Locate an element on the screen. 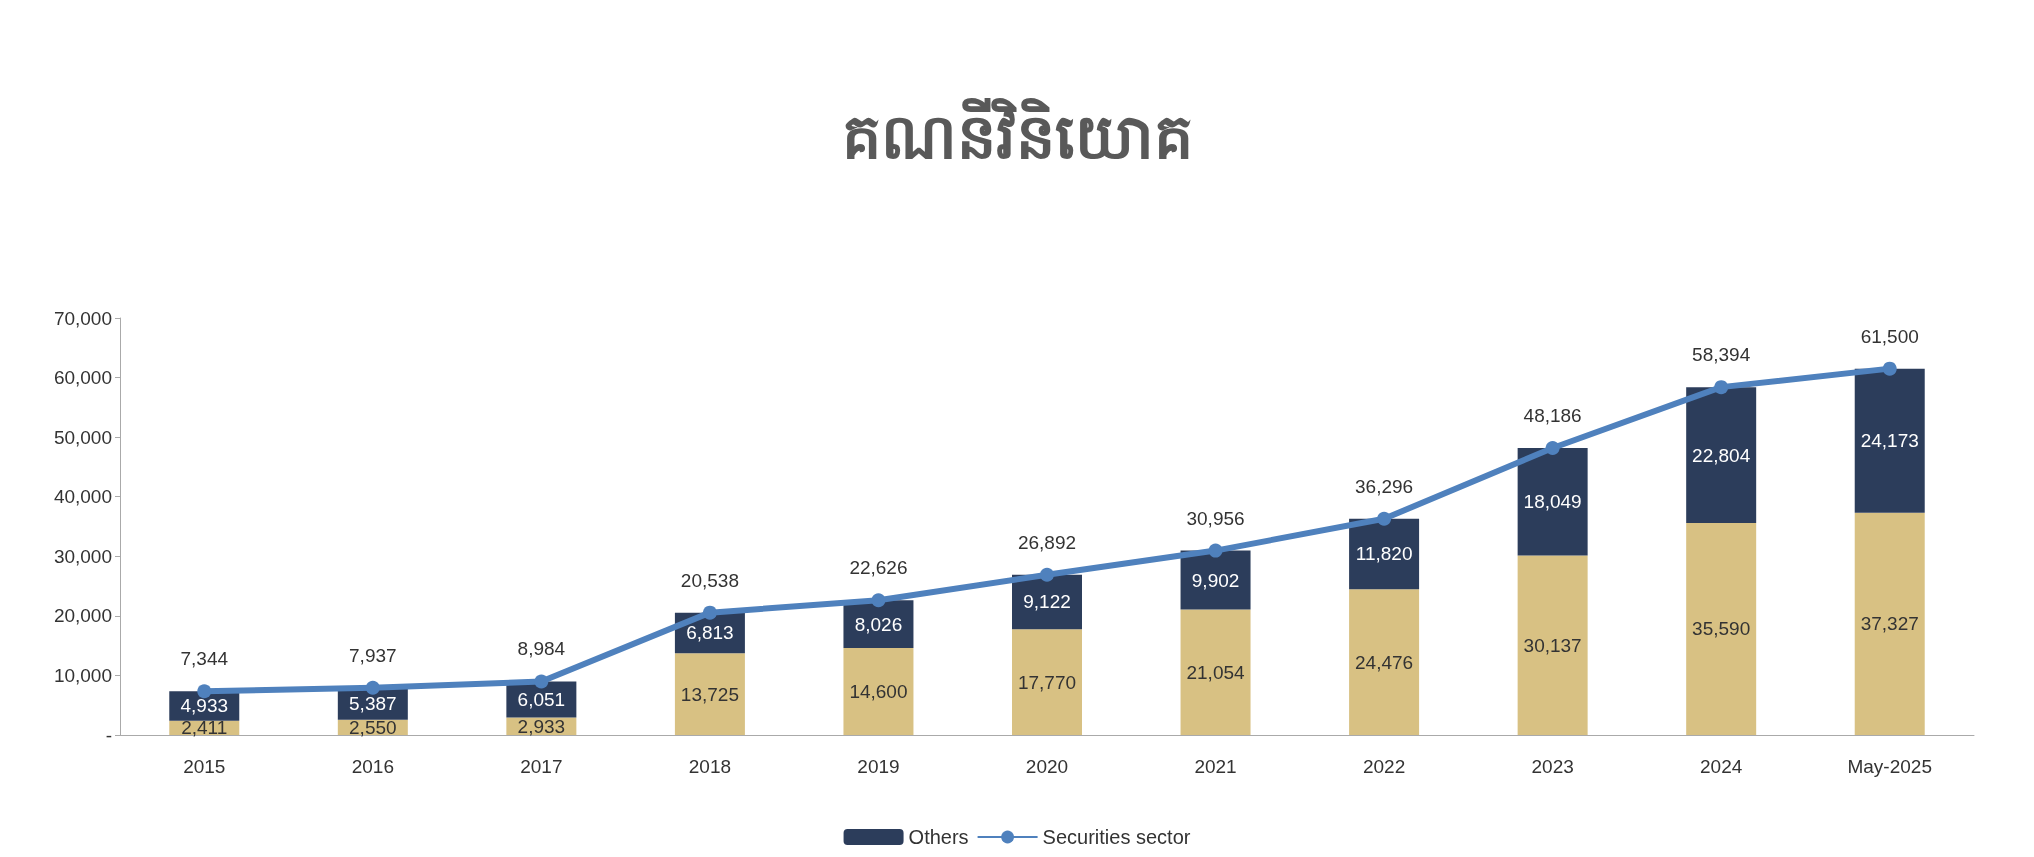 This screenshot has width=2034, height=857. data-label: 22,804 is located at coordinates (1721, 455).